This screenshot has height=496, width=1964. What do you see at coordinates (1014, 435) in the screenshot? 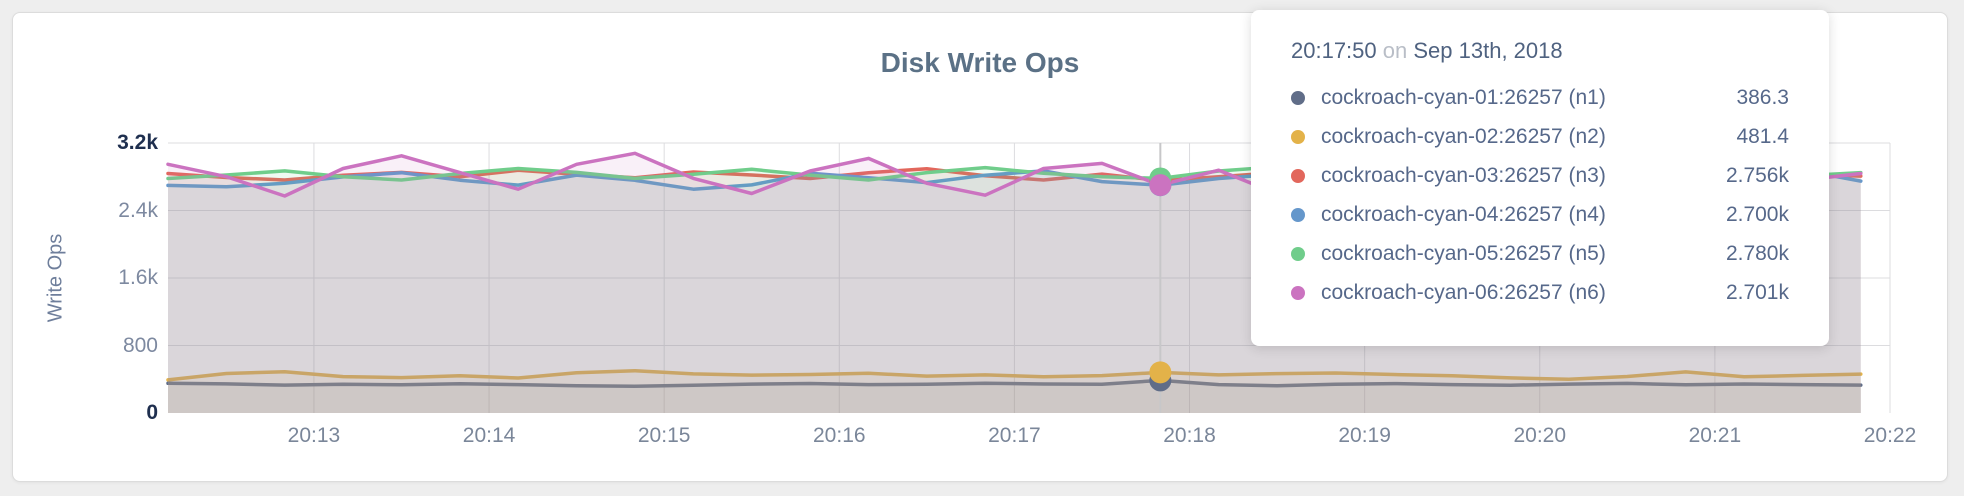
I see `x-tick: 20:17` at bounding box center [1014, 435].